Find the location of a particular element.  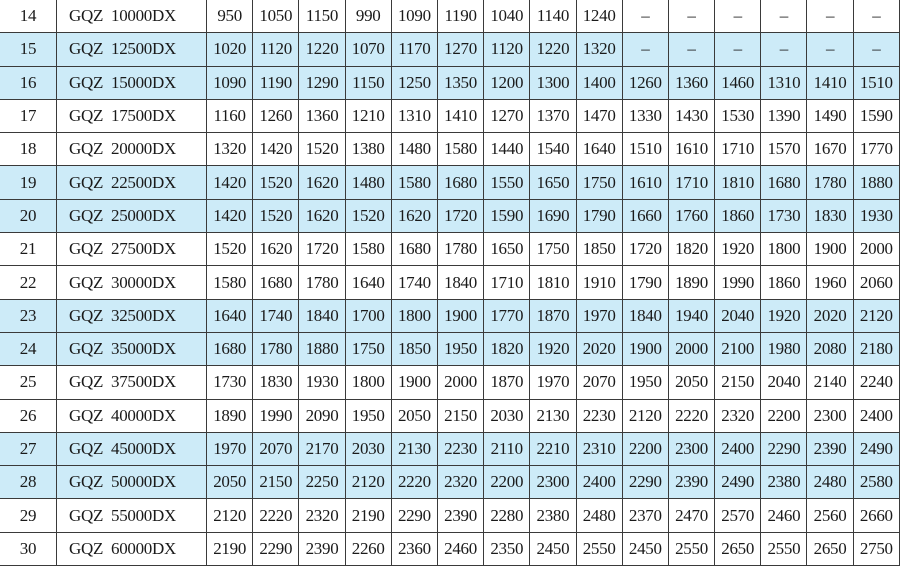

value-cell: 2020 is located at coordinates (599, 349).